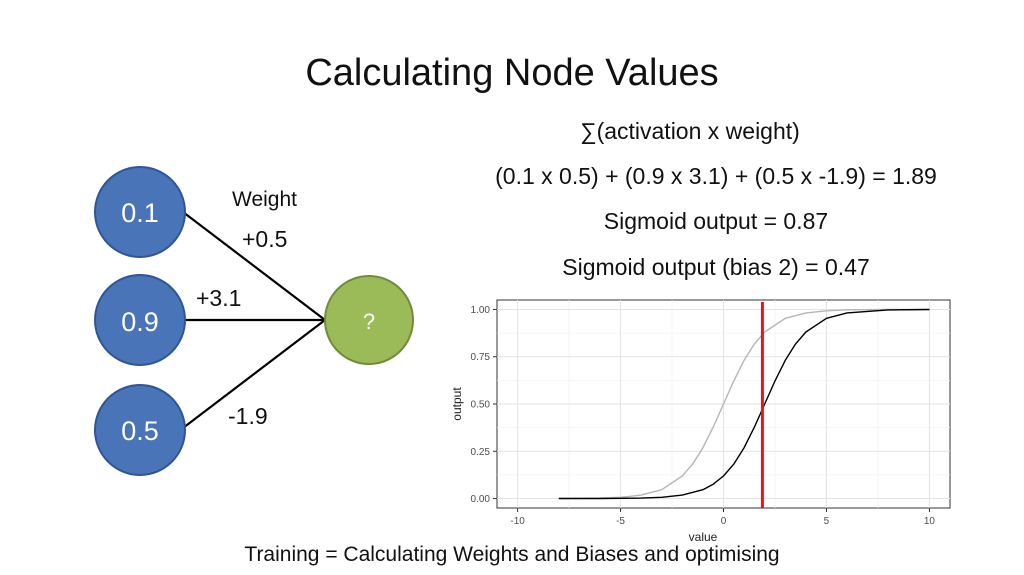 This screenshot has width=1024, height=575. Describe the element at coordinates (264, 199) in the screenshot. I see `weight-heading: Weight` at that location.